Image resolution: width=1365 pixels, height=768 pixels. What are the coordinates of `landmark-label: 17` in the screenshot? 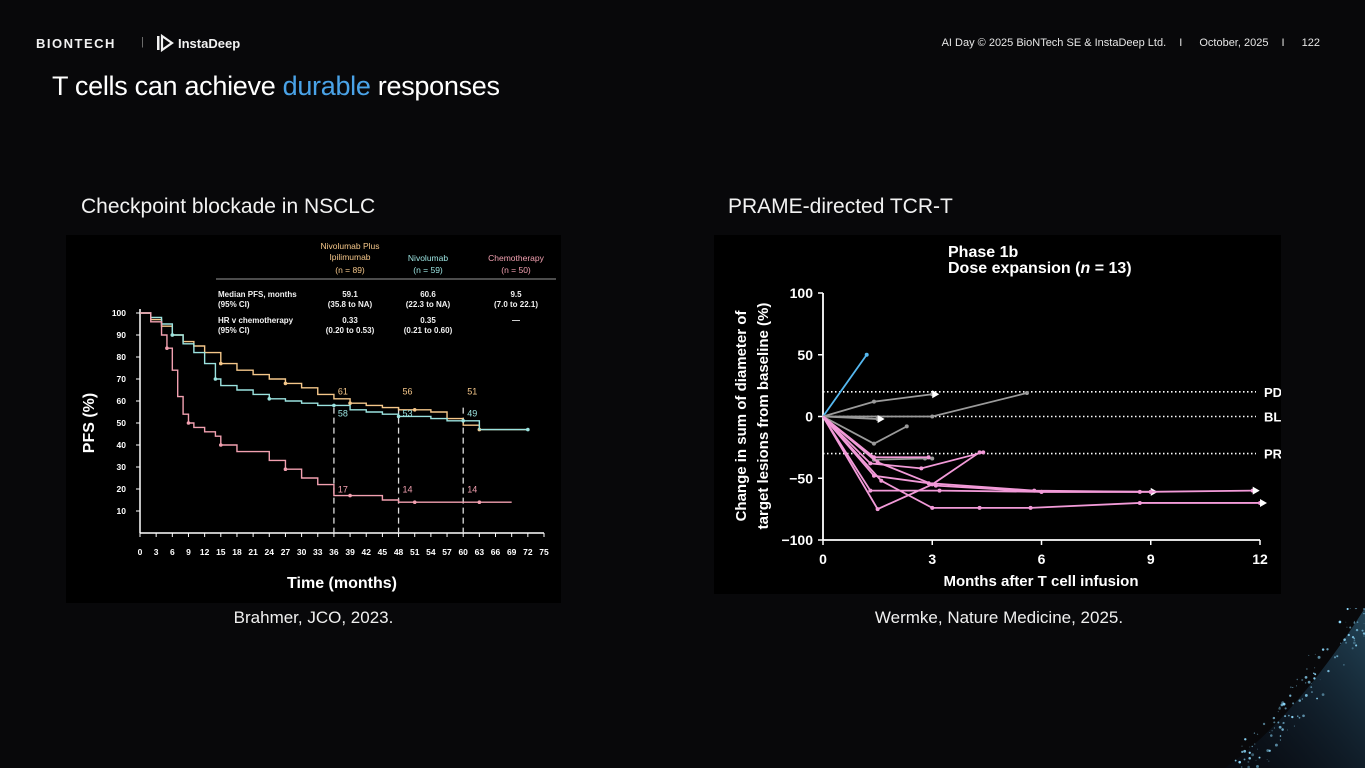 It's located at (343, 489).